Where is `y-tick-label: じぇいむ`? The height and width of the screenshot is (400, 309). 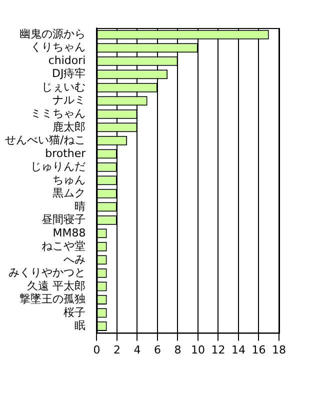
y-tick-label: じぇいむ is located at coordinates (64, 87).